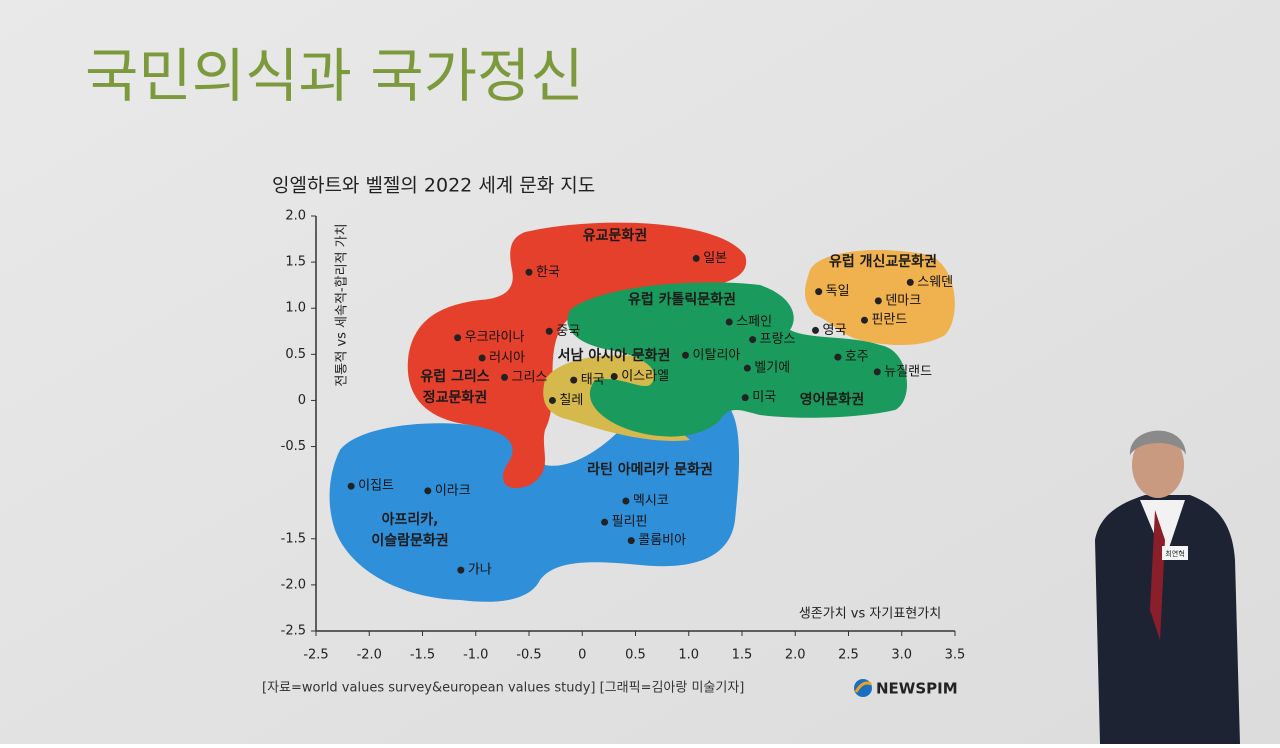 The height and width of the screenshot is (748, 1280). What do you see at coordinates (717, 355) in the screenshot?
I see `point-label: 이탈리아` at bounding box center [717, 355].